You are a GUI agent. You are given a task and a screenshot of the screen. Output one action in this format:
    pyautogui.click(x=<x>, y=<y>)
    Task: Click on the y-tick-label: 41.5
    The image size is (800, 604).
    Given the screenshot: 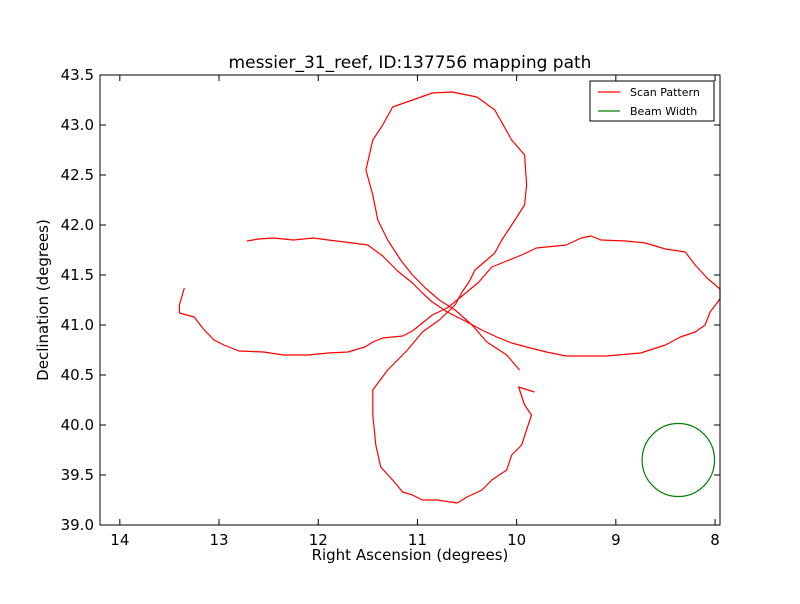 What is the action you would take?
    pyautogui.click(x=77, y=275)
    